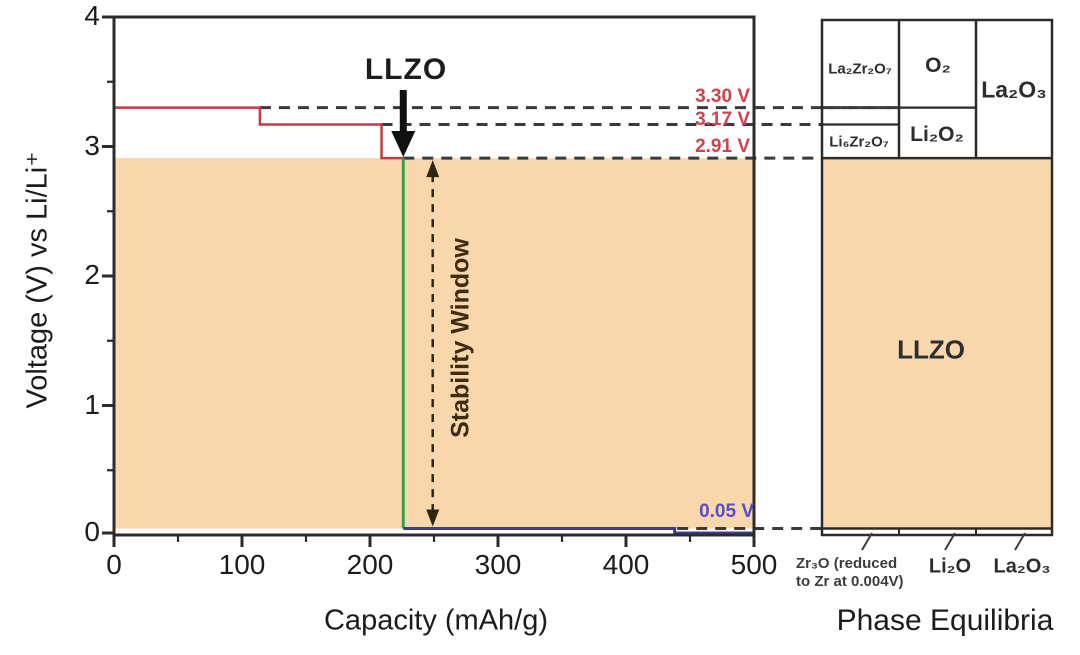 This screenshot has height=655, width=1080. Describe the element at coordinates (722, 96) in the screenshot. I see `guide-label-3-30v: 3.30 V` at that location.